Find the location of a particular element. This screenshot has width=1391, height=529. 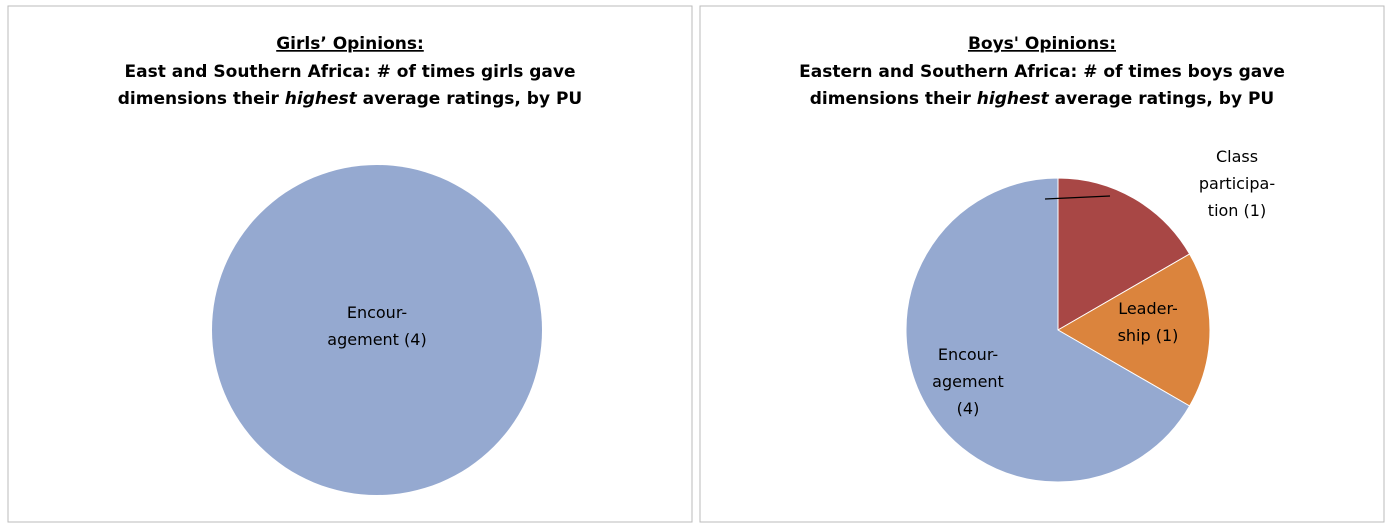

data-label: Leader- is located at coordinates (1148, 308).